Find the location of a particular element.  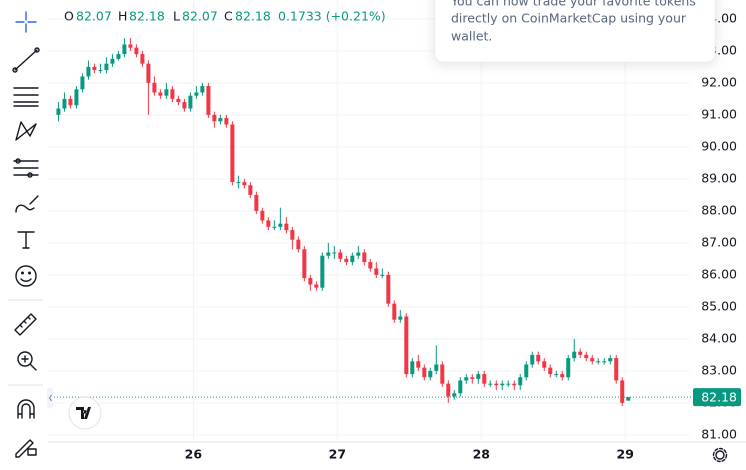

y-tick-label: 81.00 is located at coordinates (719, 433).